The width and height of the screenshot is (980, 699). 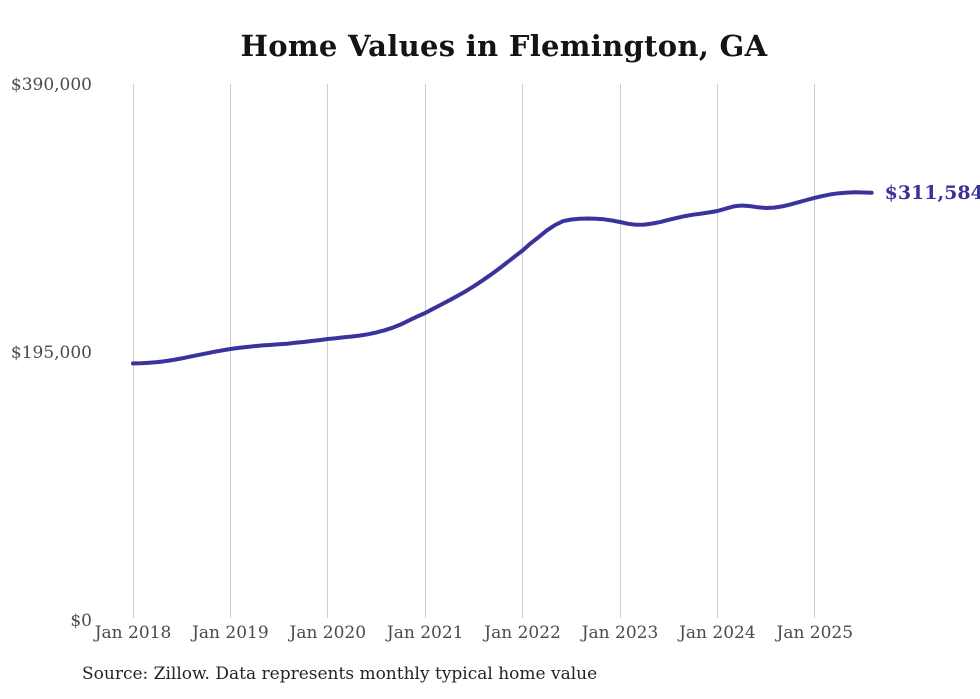 What do you see at coordinates (230, 633) in the screenshot?
I see `x-tick-label: Jan 2019` at bounding box center [230, 633].